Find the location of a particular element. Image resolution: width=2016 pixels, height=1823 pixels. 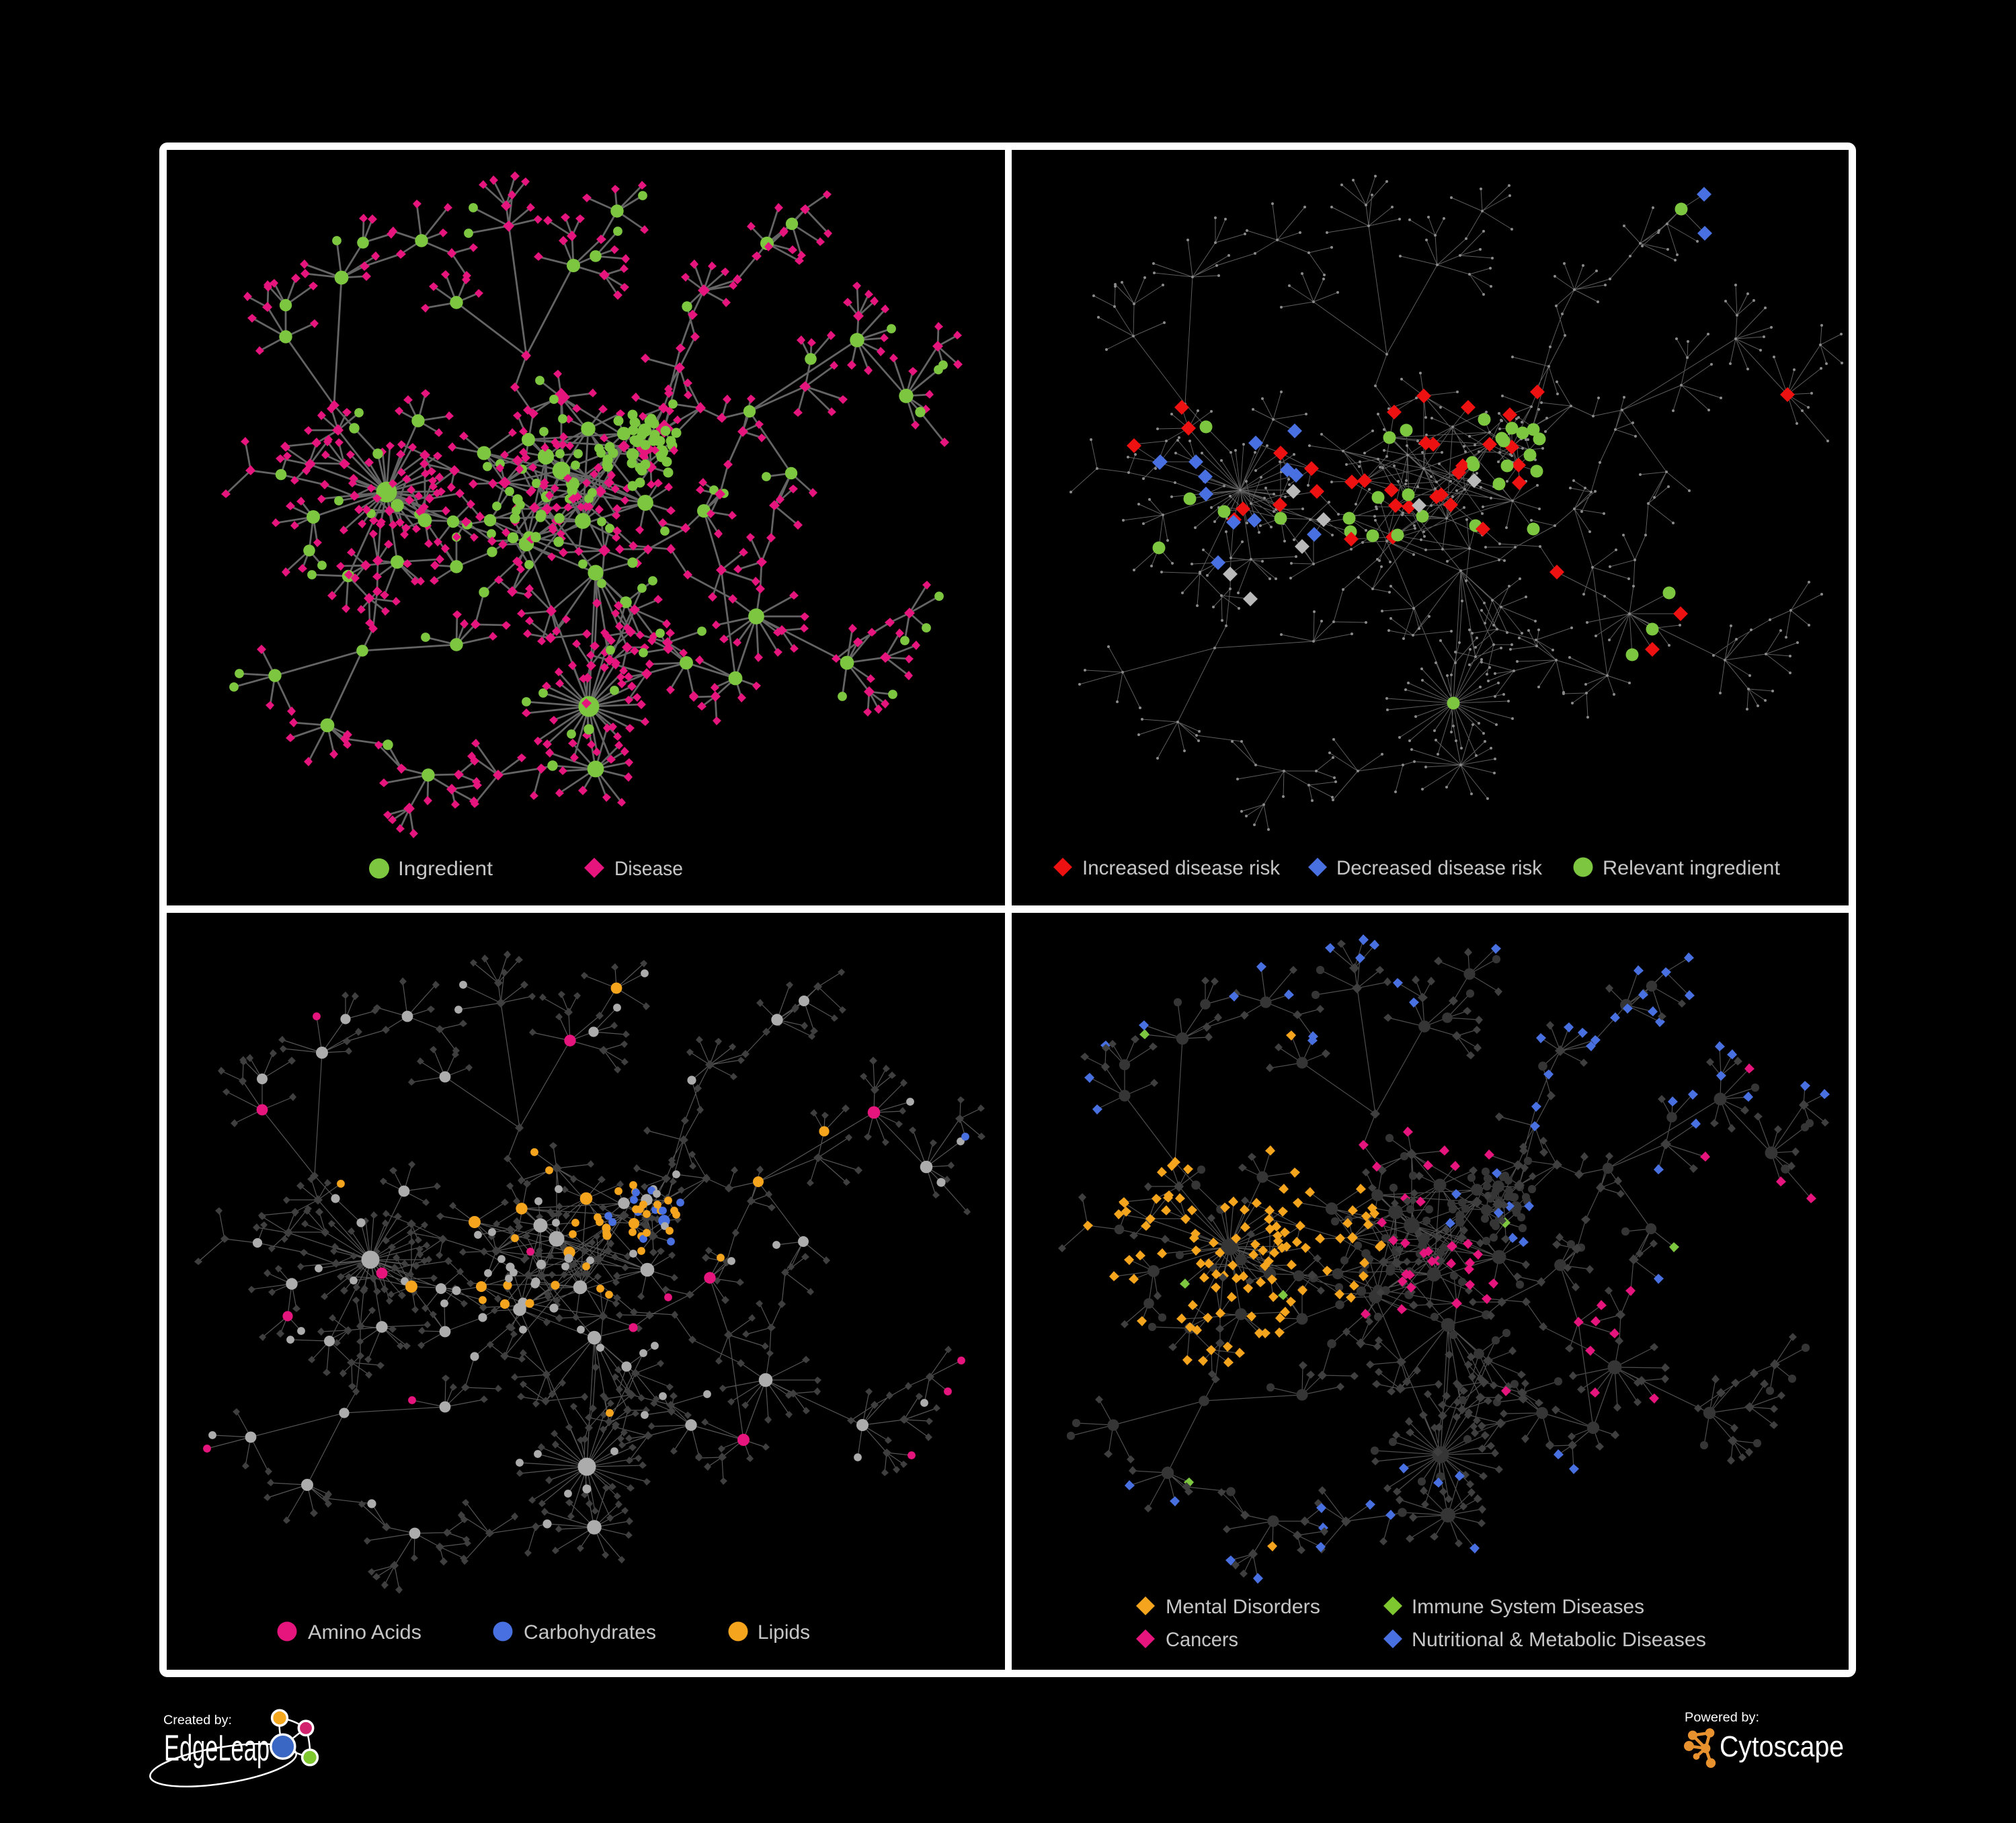

svg-text: EdgeLeap is located at coordinates (217, 1748).